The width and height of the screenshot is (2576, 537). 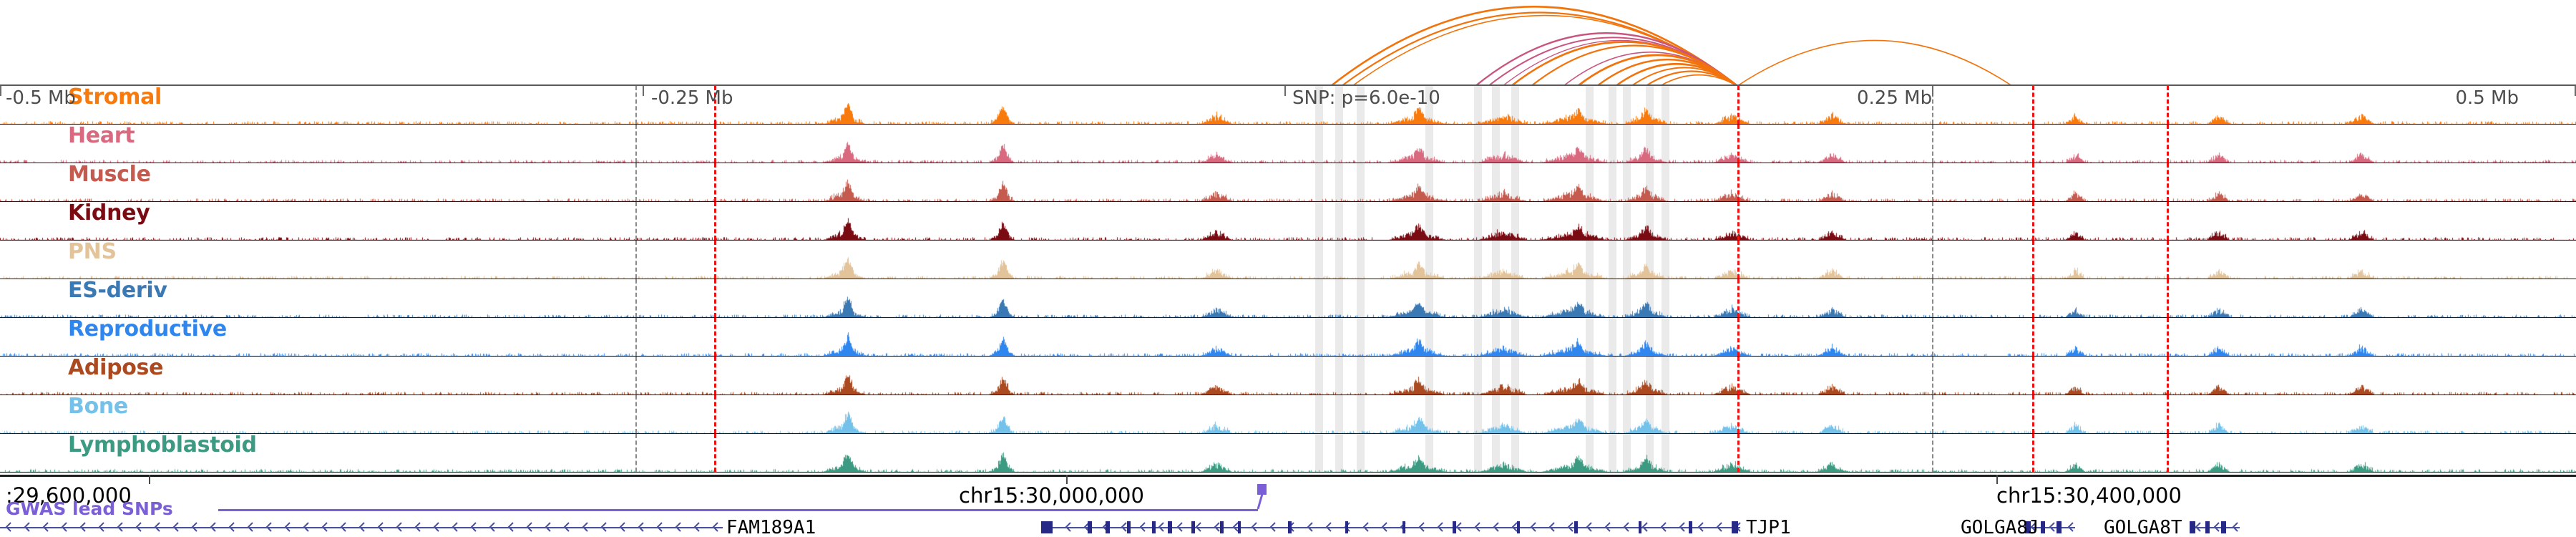 What do you see at coordinates (1288, 182) in the screenshot?
I see `signal-track: Muscle` at bounding box center [1288, 182].